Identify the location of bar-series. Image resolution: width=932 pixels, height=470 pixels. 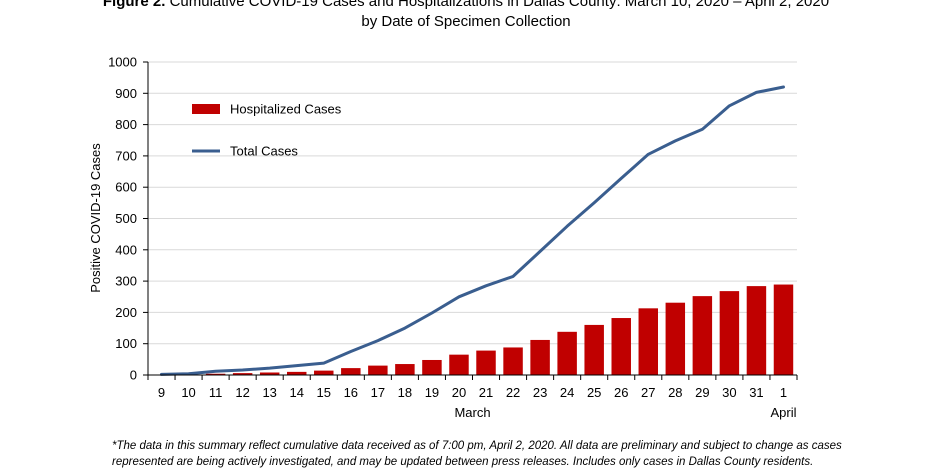
(486, 329).